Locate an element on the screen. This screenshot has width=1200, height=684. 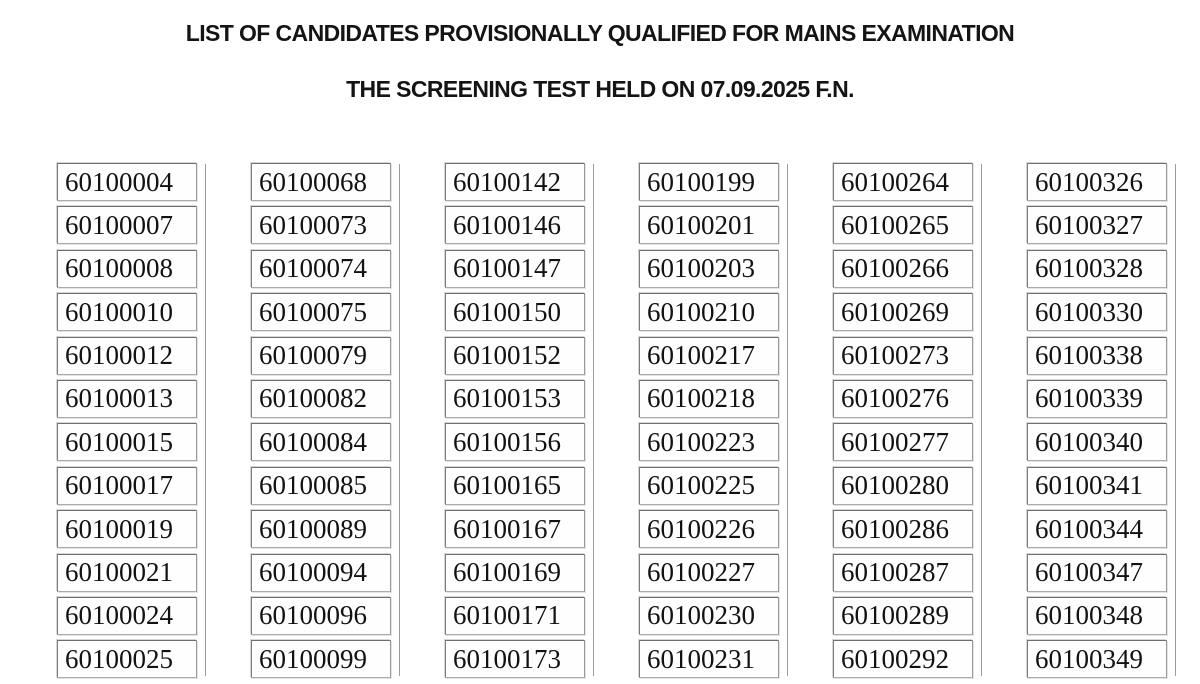
roll-number: 60100287 is located at coordinates (895, 572).